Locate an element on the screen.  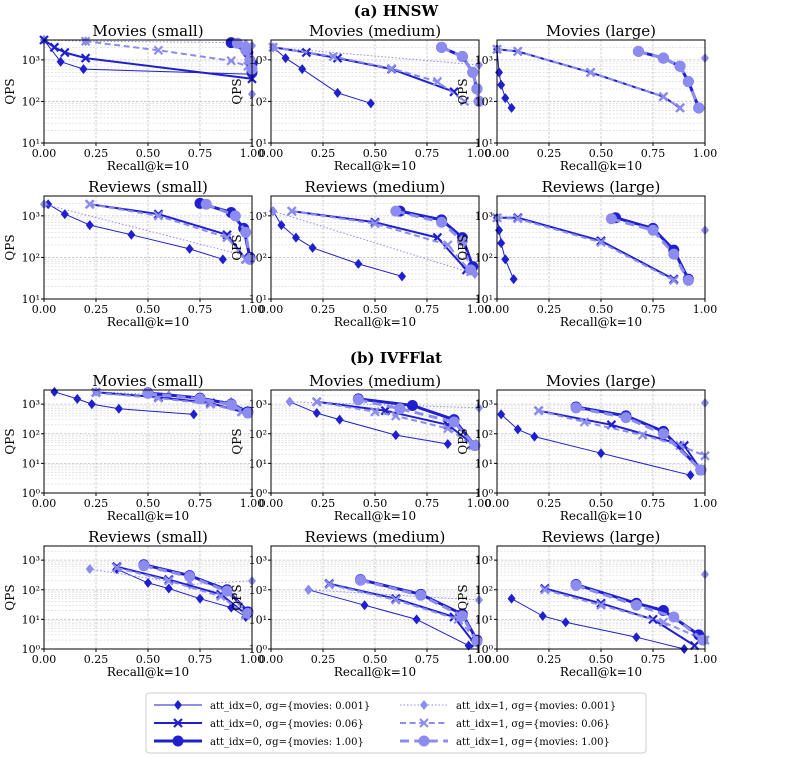
plot-frame is located at coordinates (375, 247).